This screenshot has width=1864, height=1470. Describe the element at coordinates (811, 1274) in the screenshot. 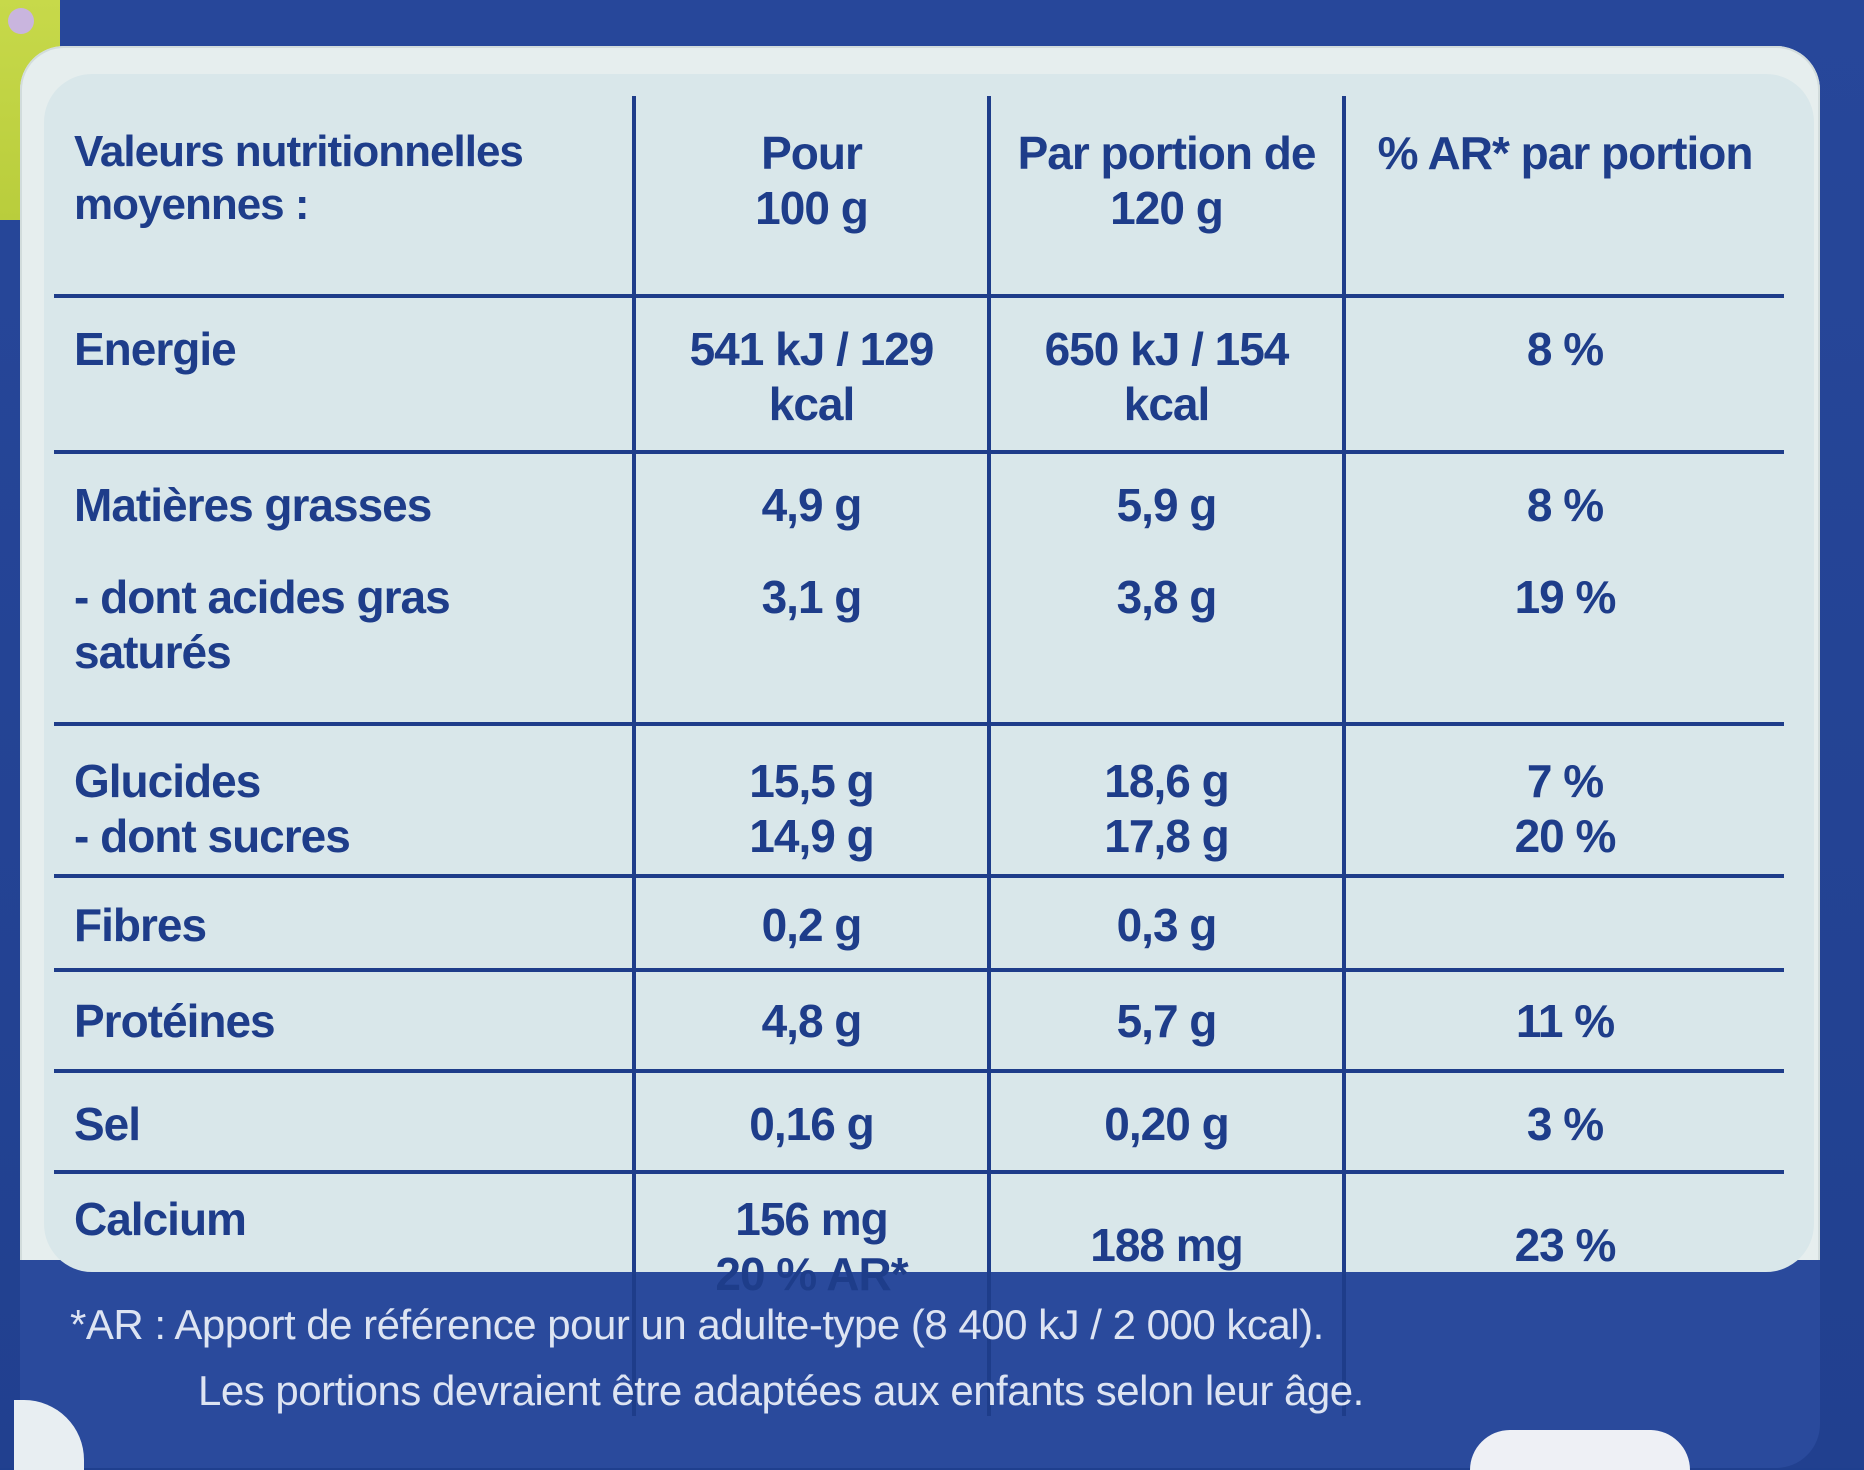

I see `cell-line: 20 % AR*` at that location.